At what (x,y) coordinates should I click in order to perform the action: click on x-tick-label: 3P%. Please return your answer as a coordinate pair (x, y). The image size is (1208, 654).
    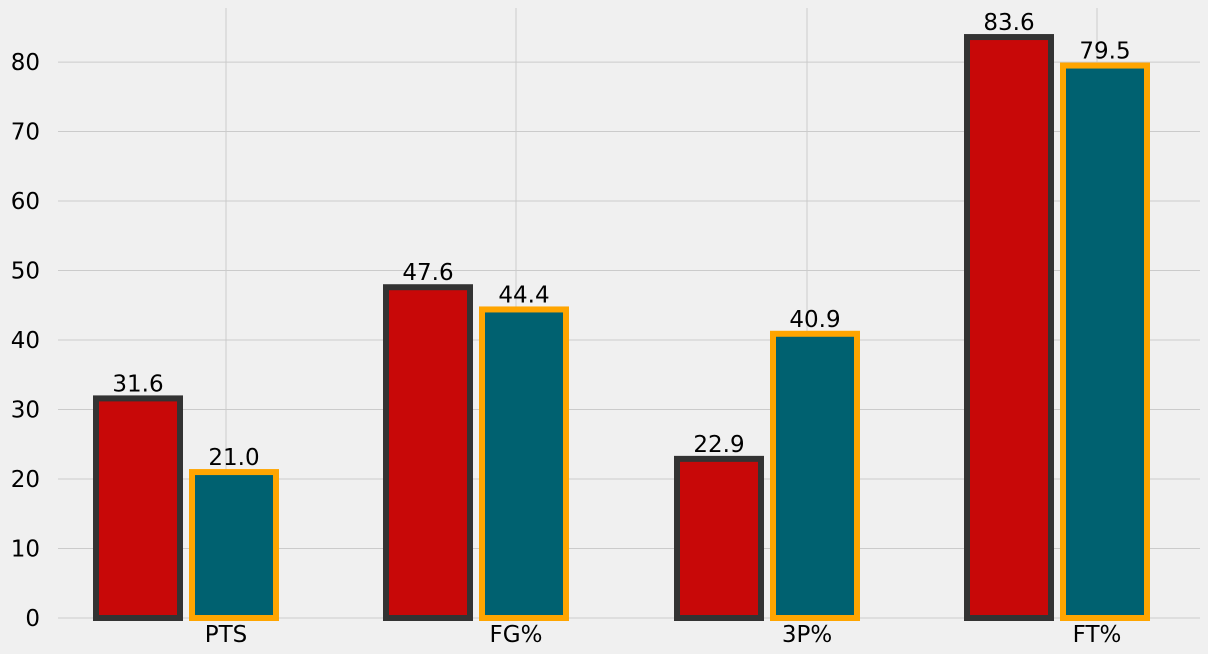
    Looking at the image, I should click on (807, 635).